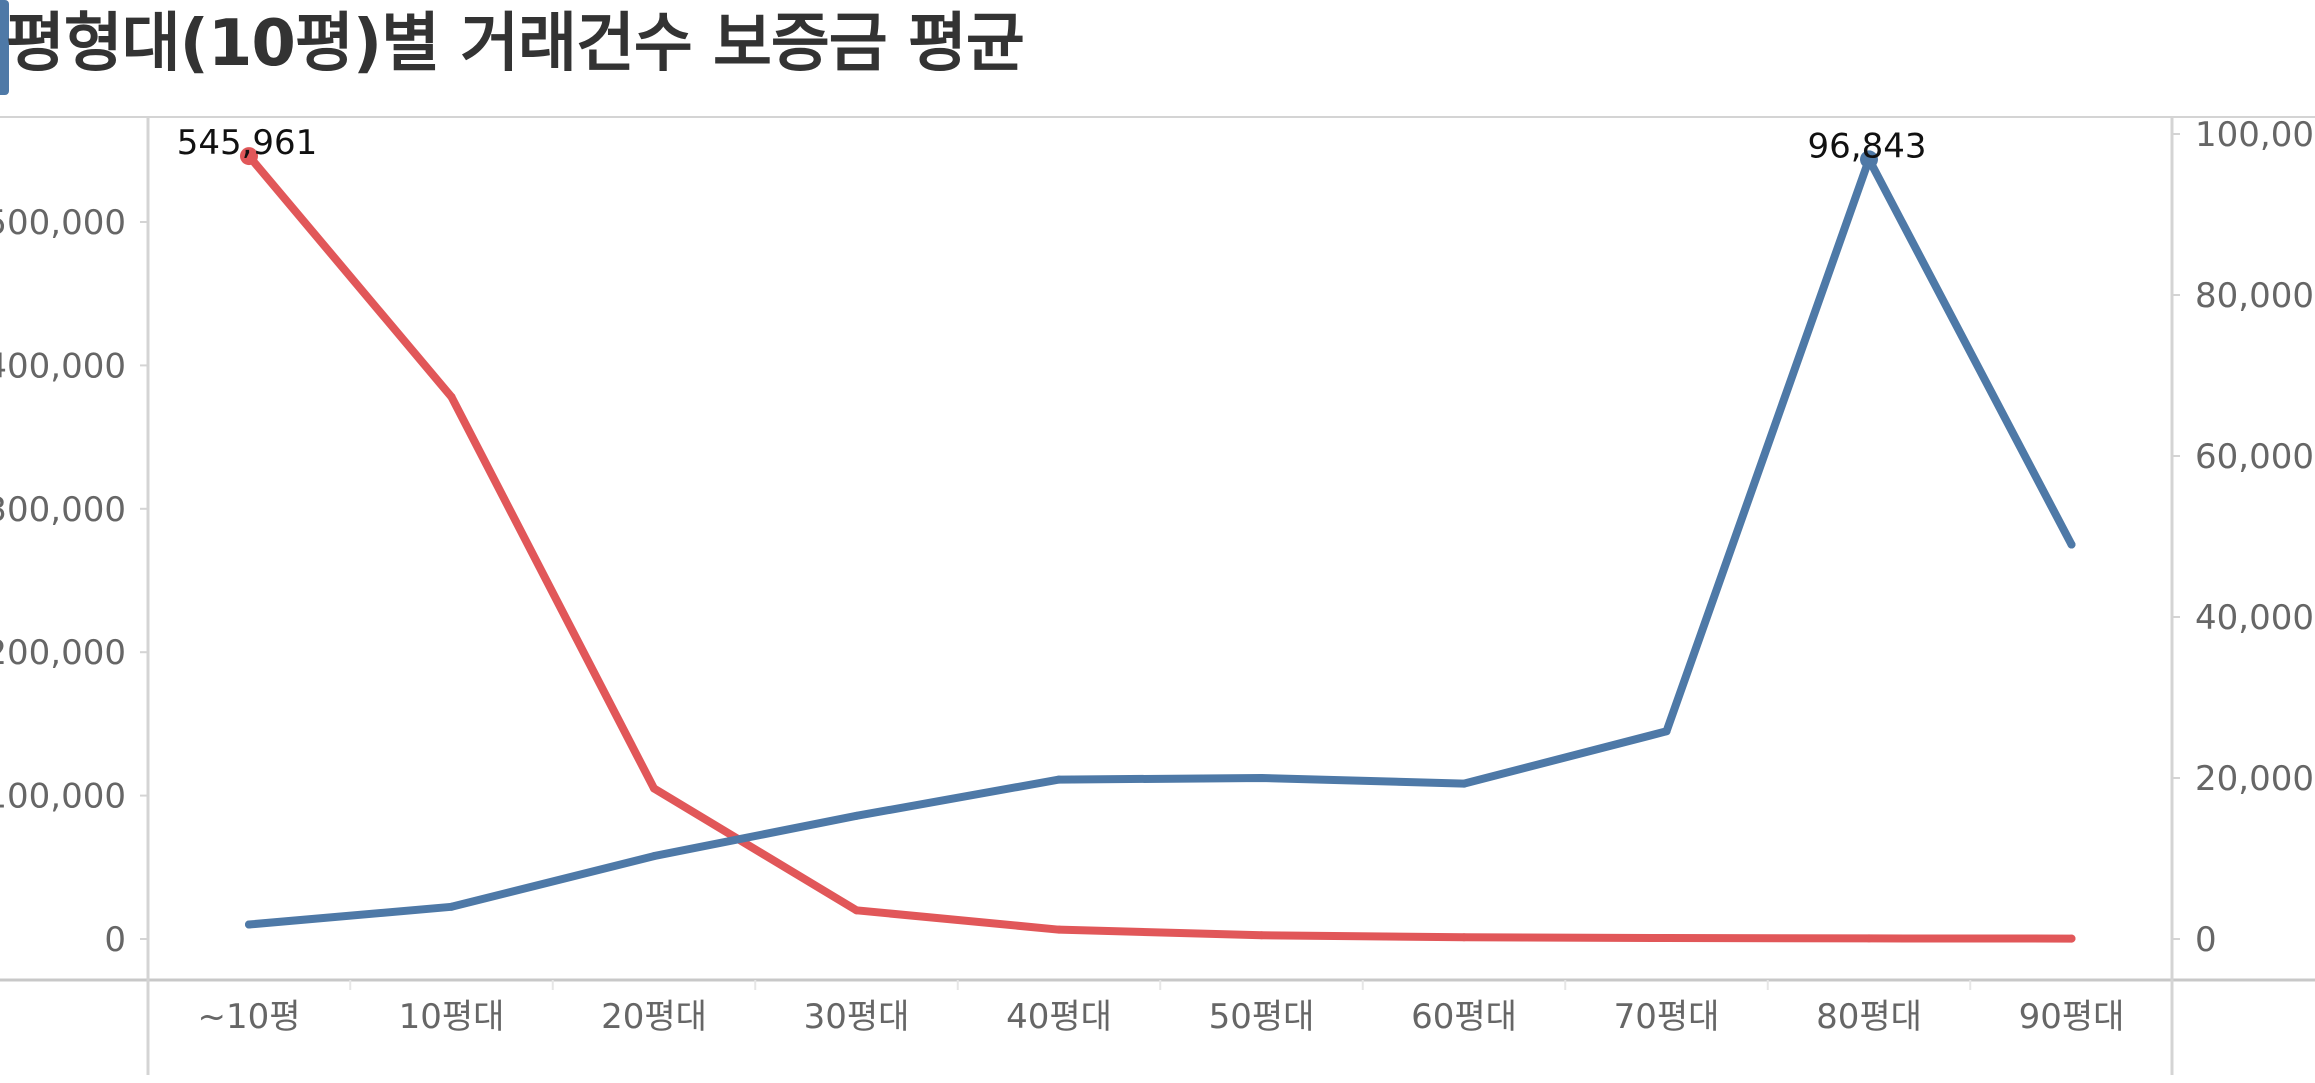 The height and width of the screenshot is (1083, 2315). What do you see at coordinates (1667, 1017) in the screenshot?
I see `category-label: 70평대` at bounding box center [1667, 1017].